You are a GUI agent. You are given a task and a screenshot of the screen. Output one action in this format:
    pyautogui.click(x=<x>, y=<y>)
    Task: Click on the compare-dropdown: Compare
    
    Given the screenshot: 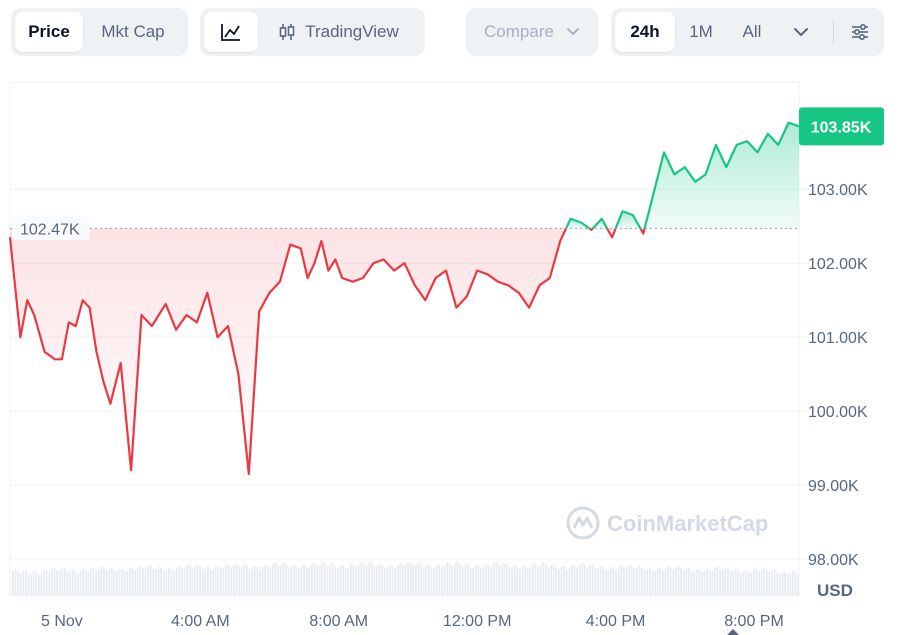 What is the action you would take?
    pyautogui.click(x=532, y=32)
    